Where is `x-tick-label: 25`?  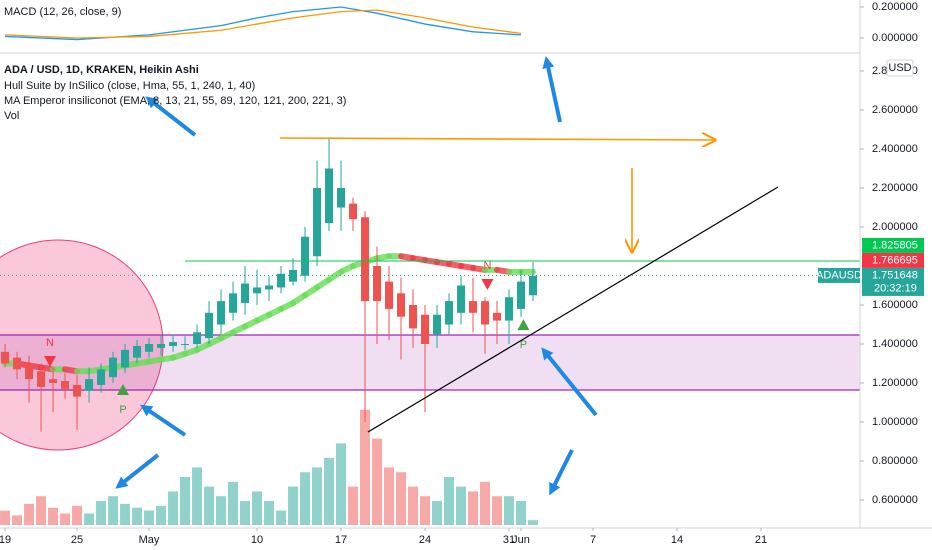
x-tick-label: 25 is located at coordinates (77, 540).